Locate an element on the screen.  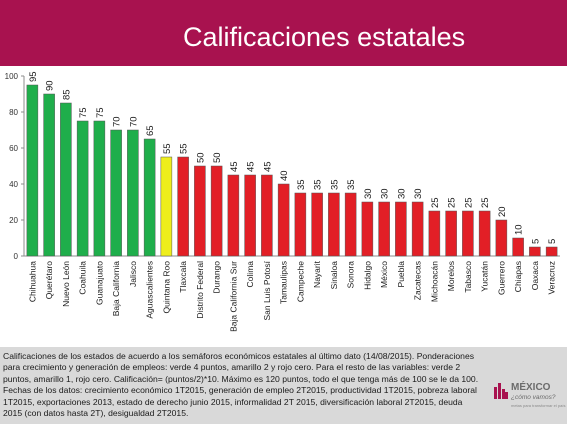
y-tick-label: 40 is located at coordinates (13, 184).